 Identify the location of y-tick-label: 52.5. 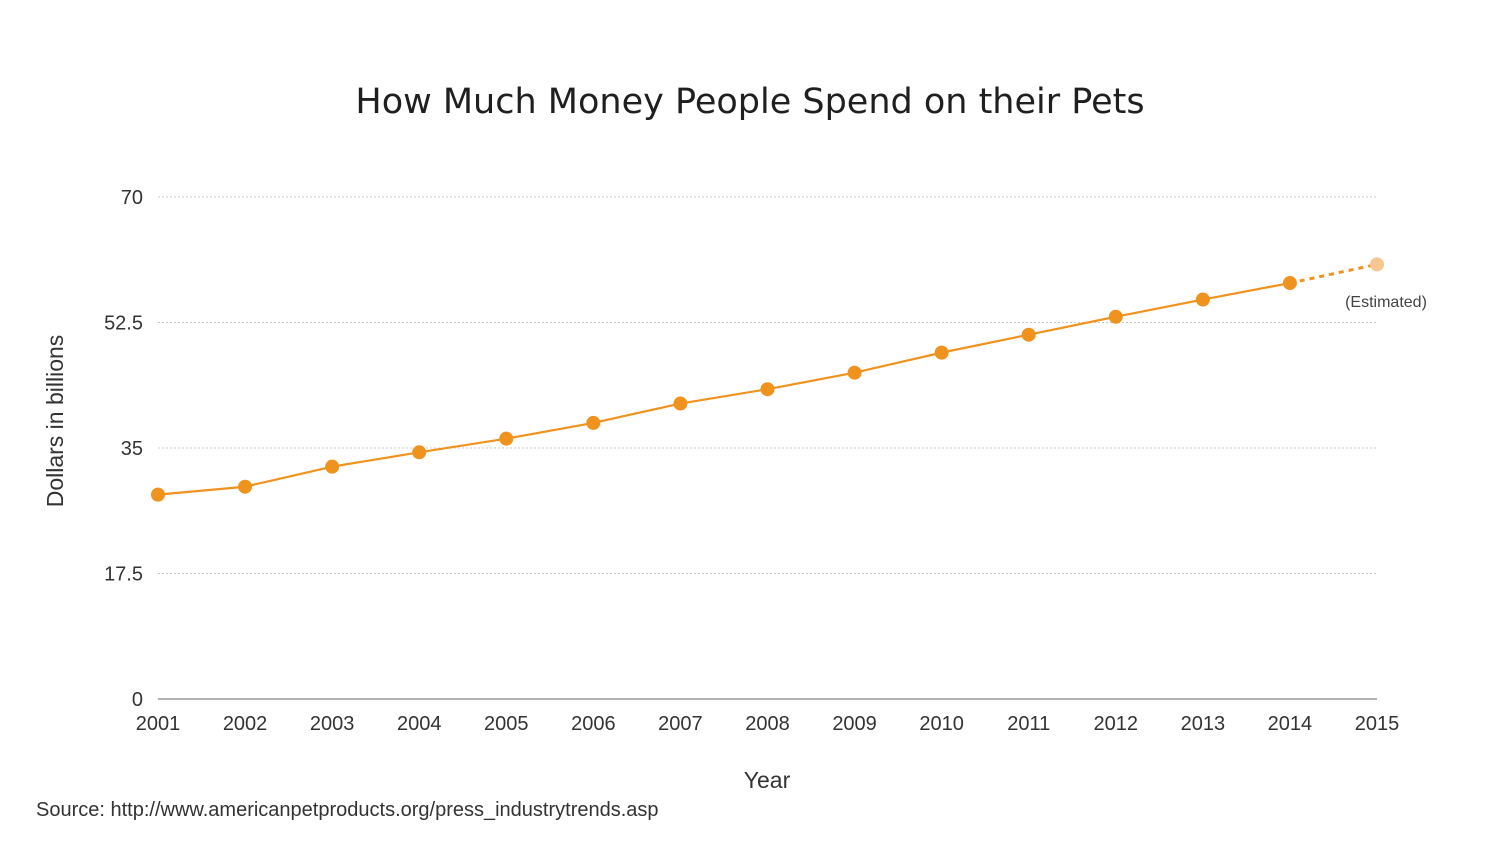
(123, 324).